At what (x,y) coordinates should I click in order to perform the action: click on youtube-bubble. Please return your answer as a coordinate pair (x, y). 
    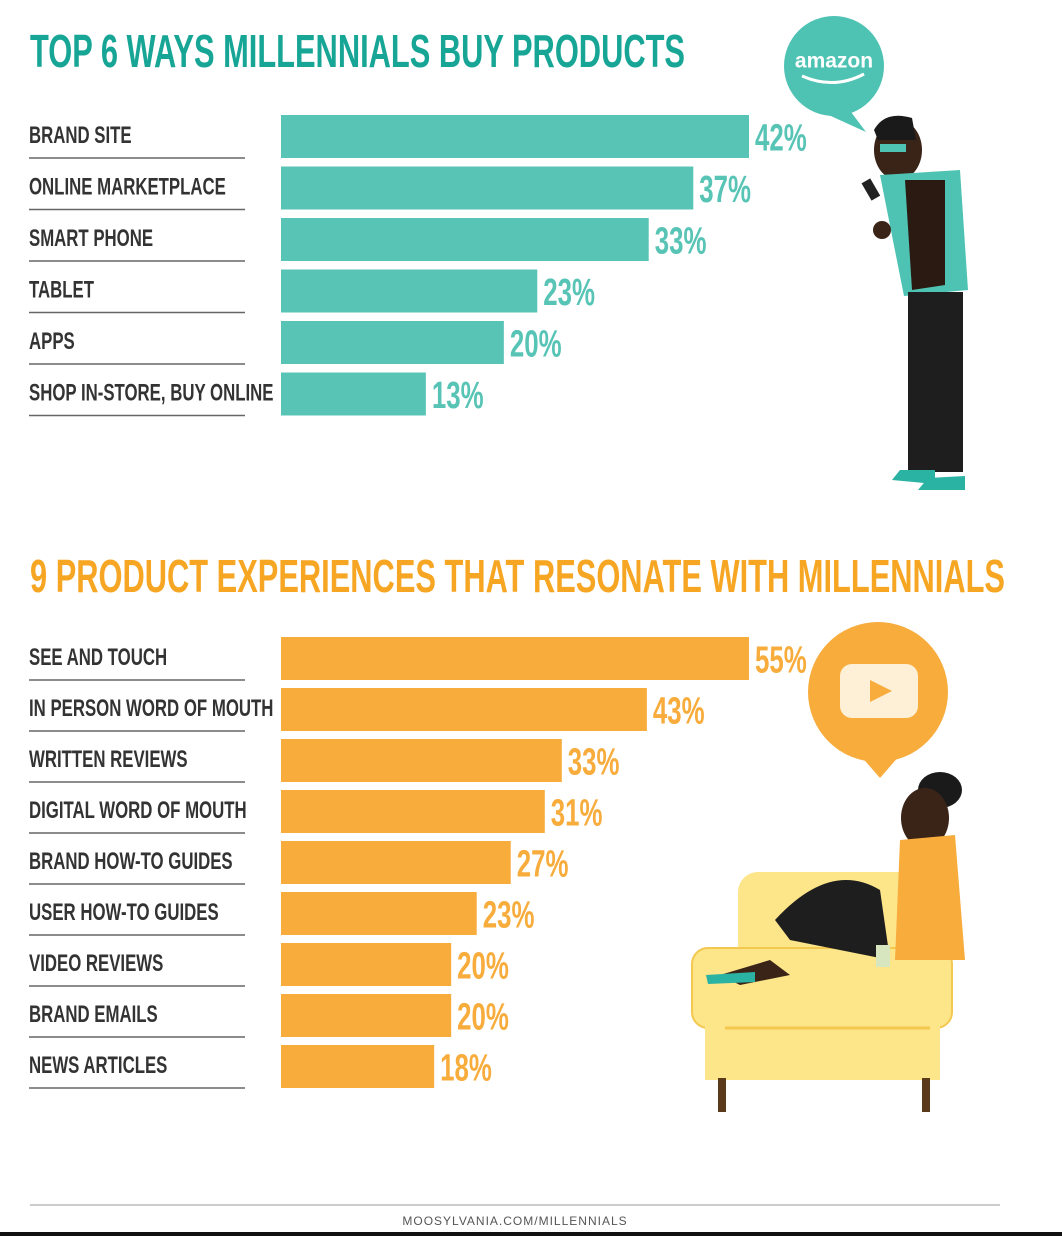
    Looking at the image, I should click on (878, 700).